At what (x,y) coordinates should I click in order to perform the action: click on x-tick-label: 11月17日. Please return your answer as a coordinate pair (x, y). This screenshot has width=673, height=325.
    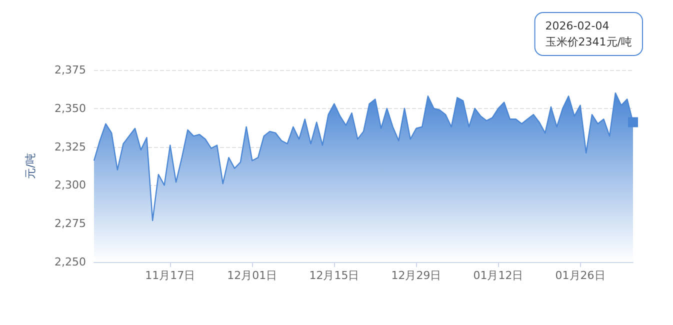
    Looking at the image, I should click on (170, 275).